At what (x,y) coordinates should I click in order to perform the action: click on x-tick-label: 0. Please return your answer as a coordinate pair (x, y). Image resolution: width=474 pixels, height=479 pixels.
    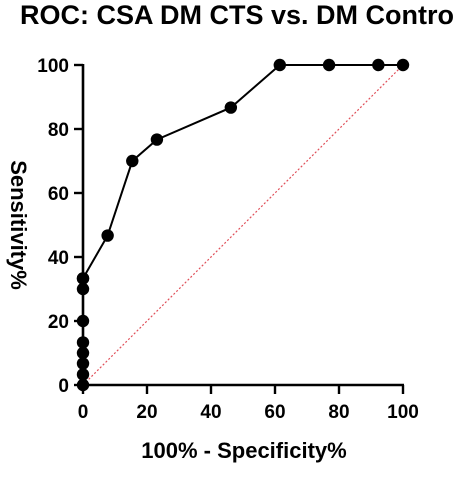
    Looking at the image, I should click on (83, 412).